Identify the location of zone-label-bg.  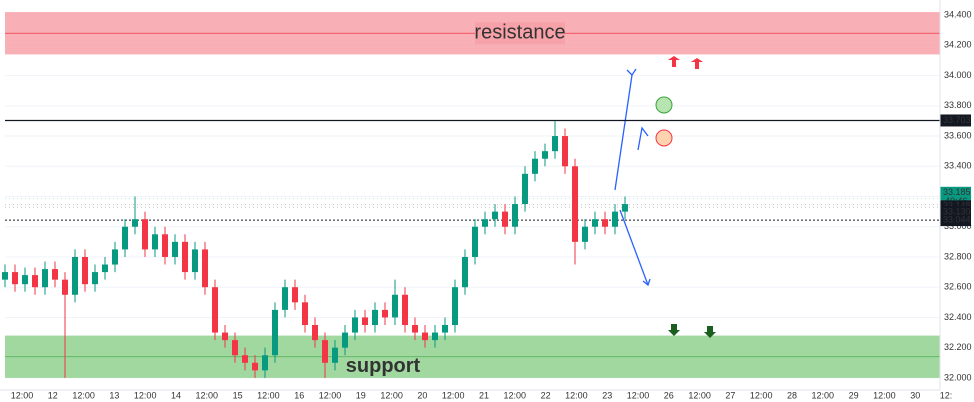
(520, 33).